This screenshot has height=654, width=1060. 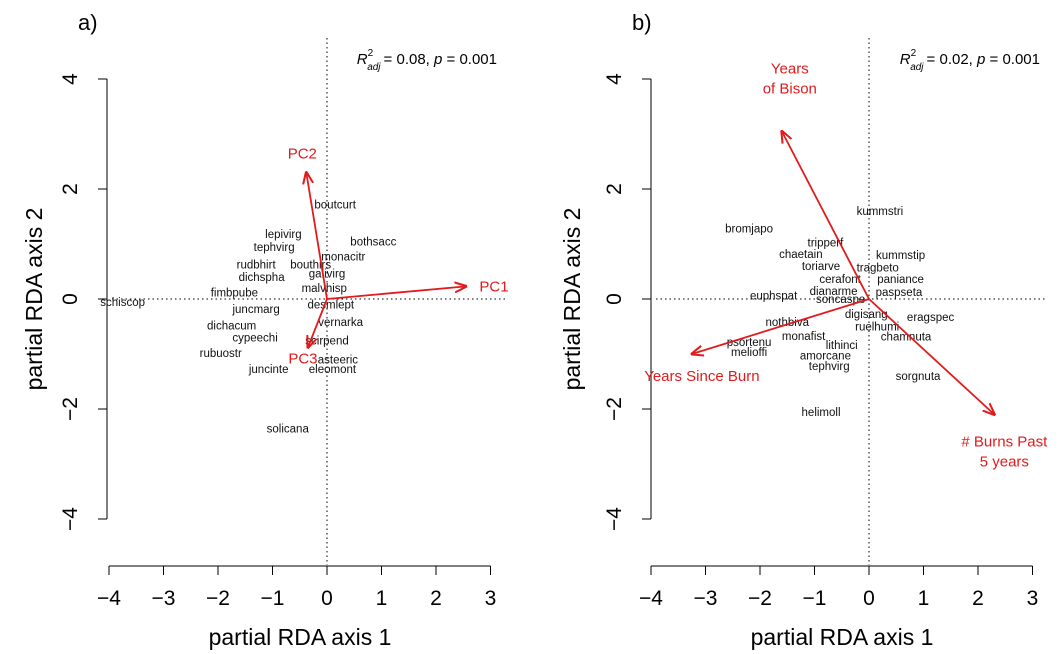 What do you see at coordinates (257, 265) in the screenshot?
I see `species-label: rudbhirt` at bounding box center [257, 265].